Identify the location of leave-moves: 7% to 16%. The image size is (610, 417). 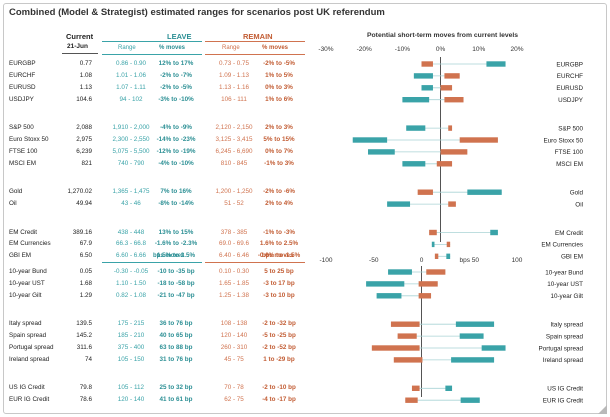
(176, 192).